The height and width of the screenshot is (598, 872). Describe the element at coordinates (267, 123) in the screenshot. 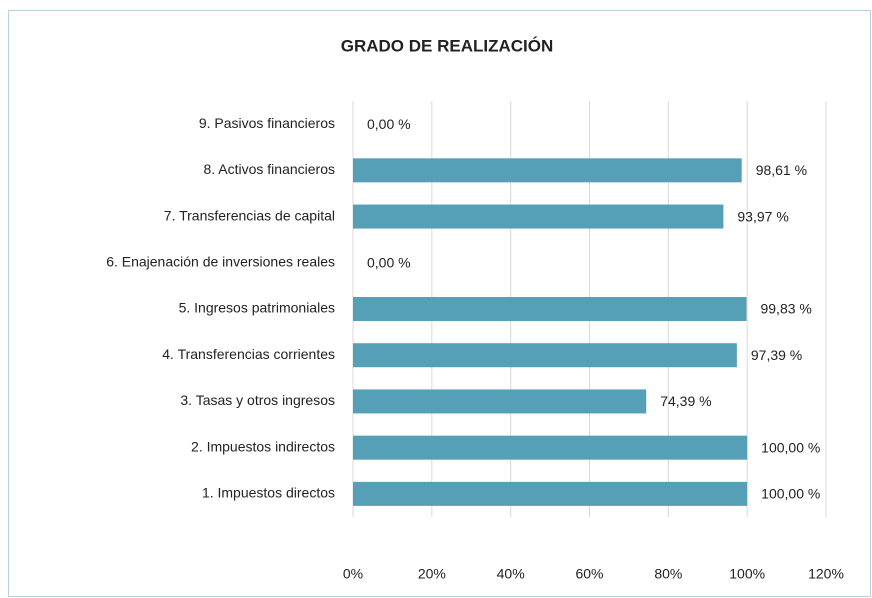

I see `y-tick-label: 9. Pasivos financieros` at that location.